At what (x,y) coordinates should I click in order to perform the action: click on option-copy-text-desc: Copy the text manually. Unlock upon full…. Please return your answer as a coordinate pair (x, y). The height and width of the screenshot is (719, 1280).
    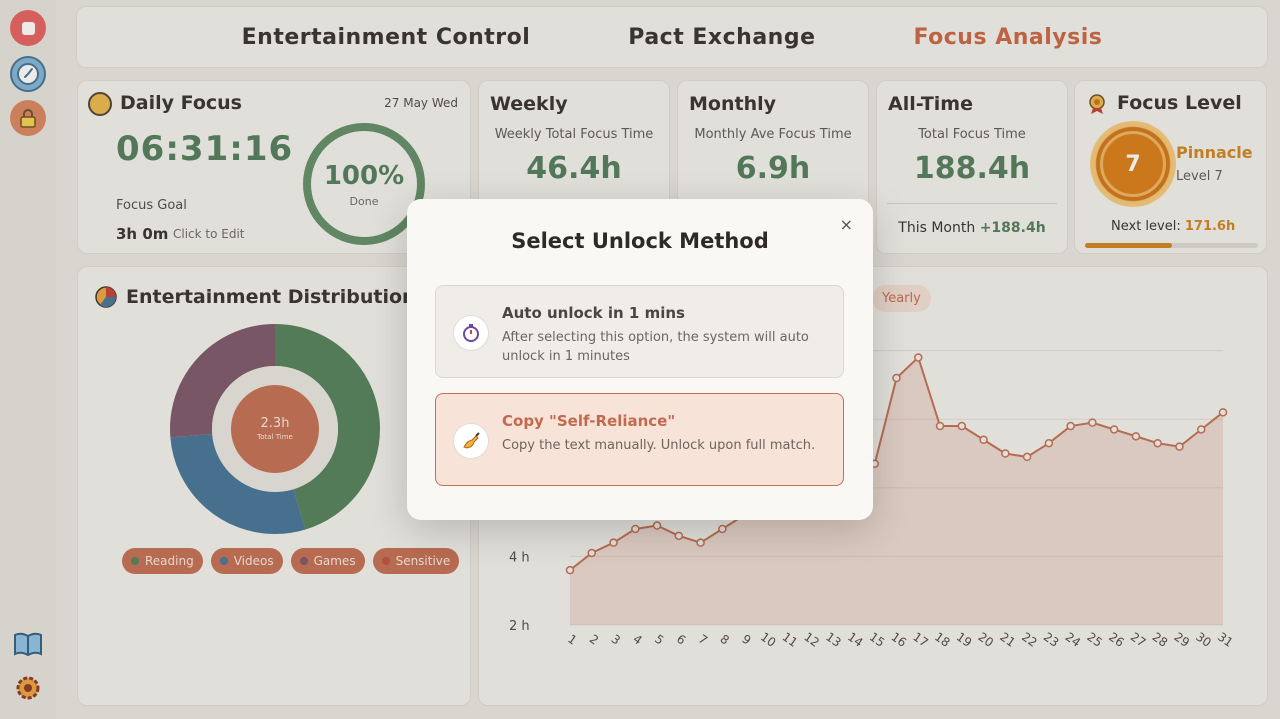
    Looking at the image, I should click on (659, 445).